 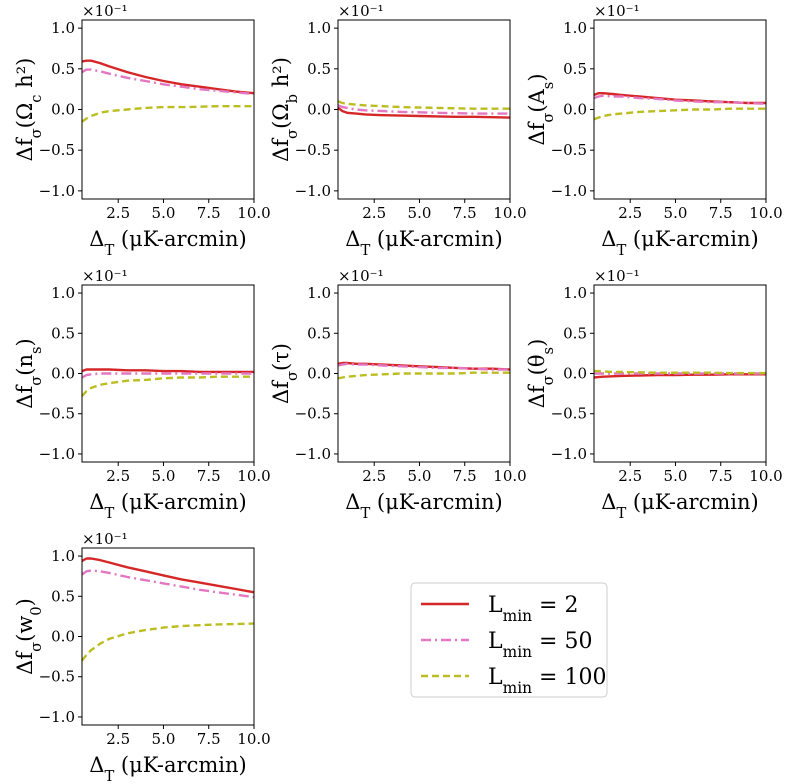 I want to click on legend: Lmin = 2 Lmin = 50 Lmin = 100, so click(x=509, y=640).